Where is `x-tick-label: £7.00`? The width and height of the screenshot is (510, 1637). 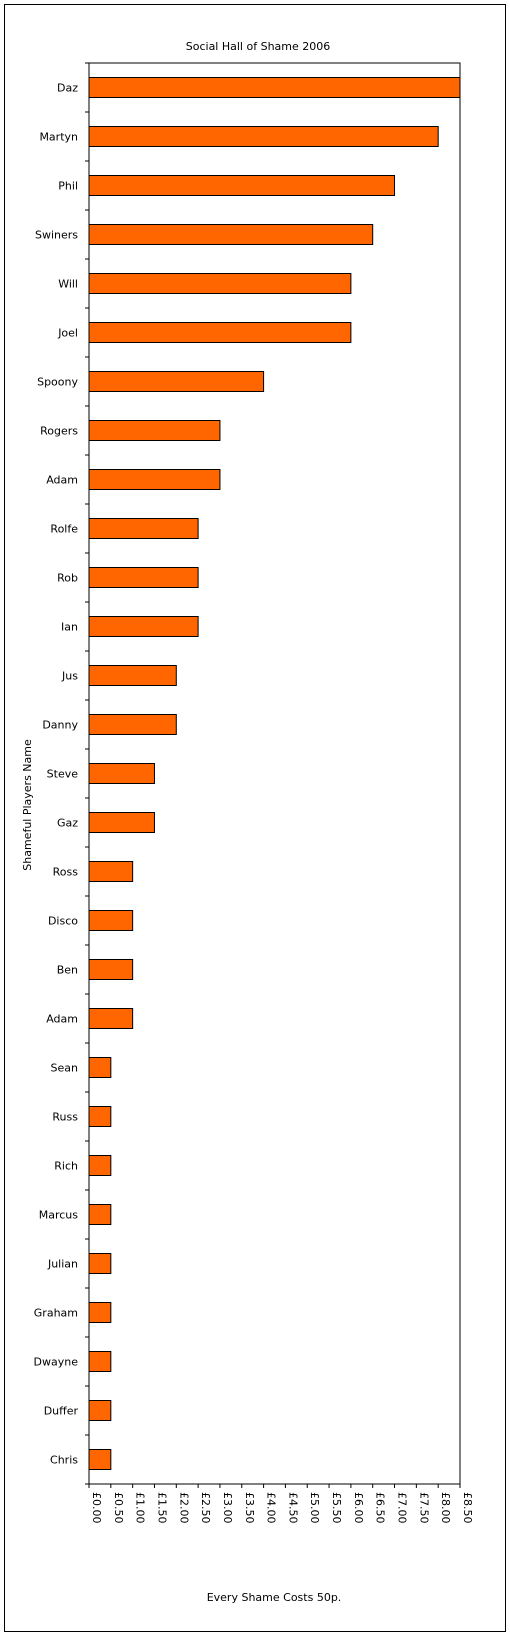 x-tick-label: £7.00 is located at coordinates (402, 1508).